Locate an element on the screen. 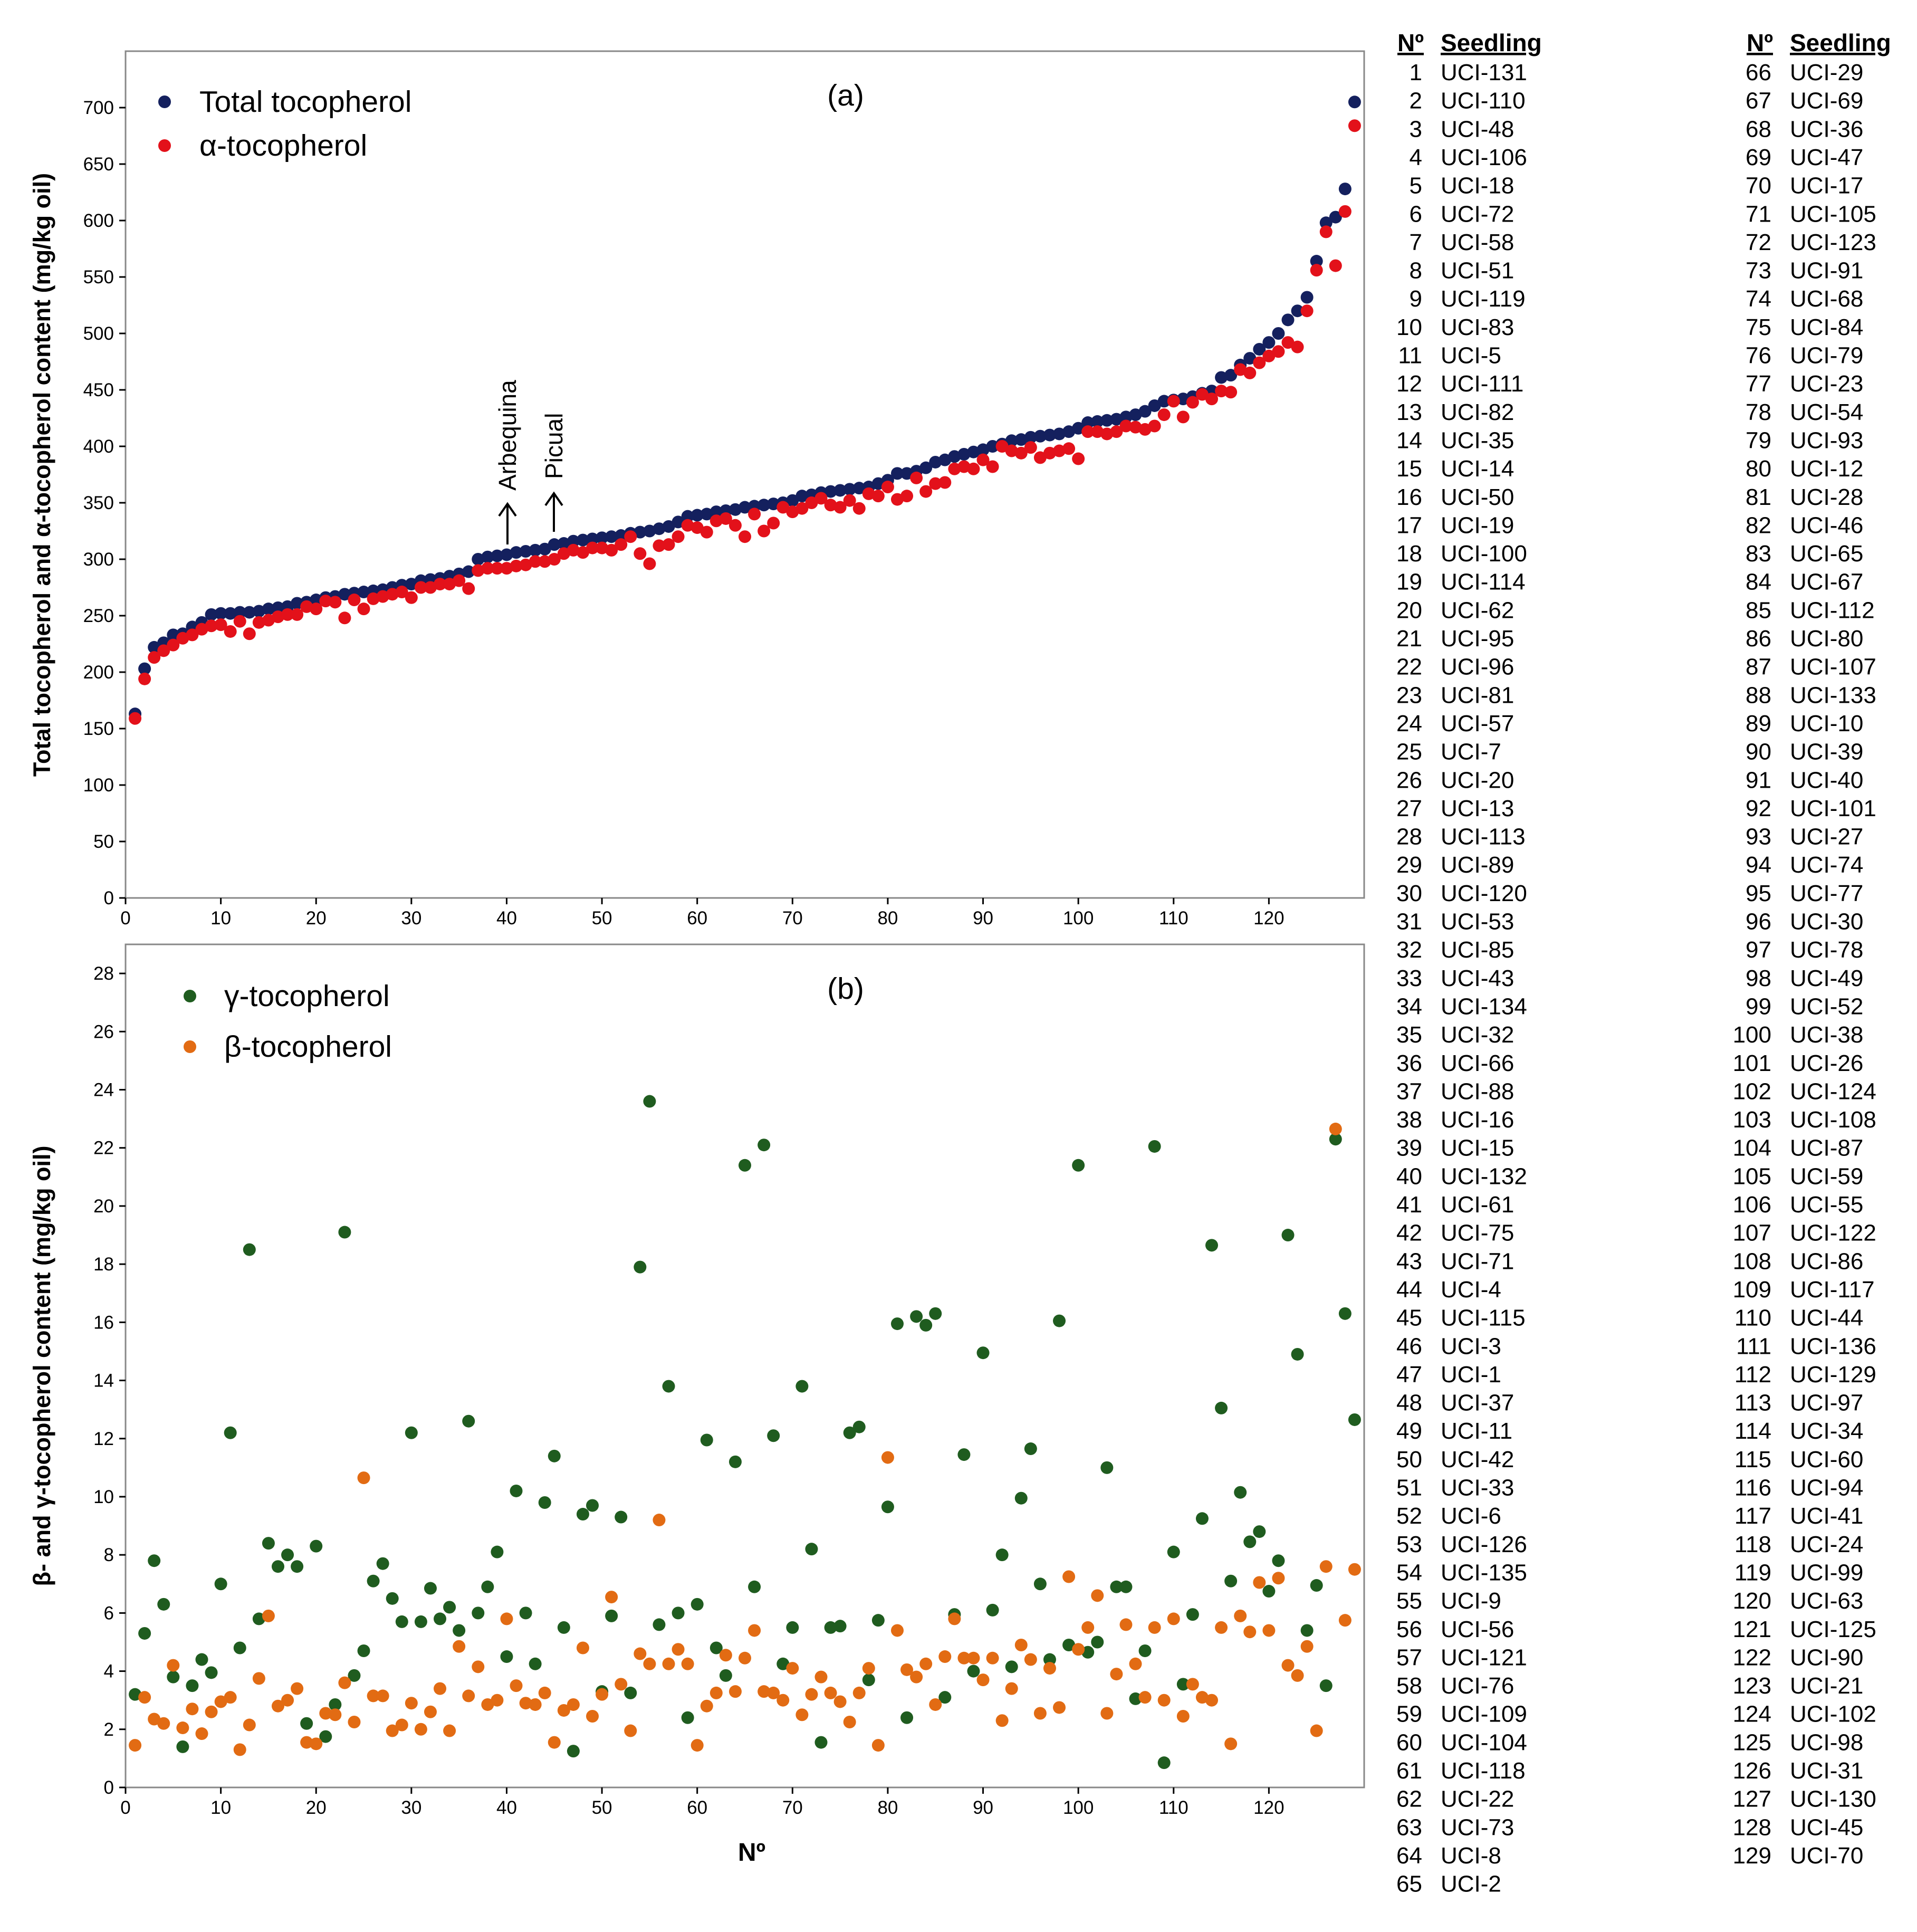 Image resolution: width=1917 pixels, height=1932 pixels. table-row-seedling: UCI-91 is located at coordinates (1826, 271).